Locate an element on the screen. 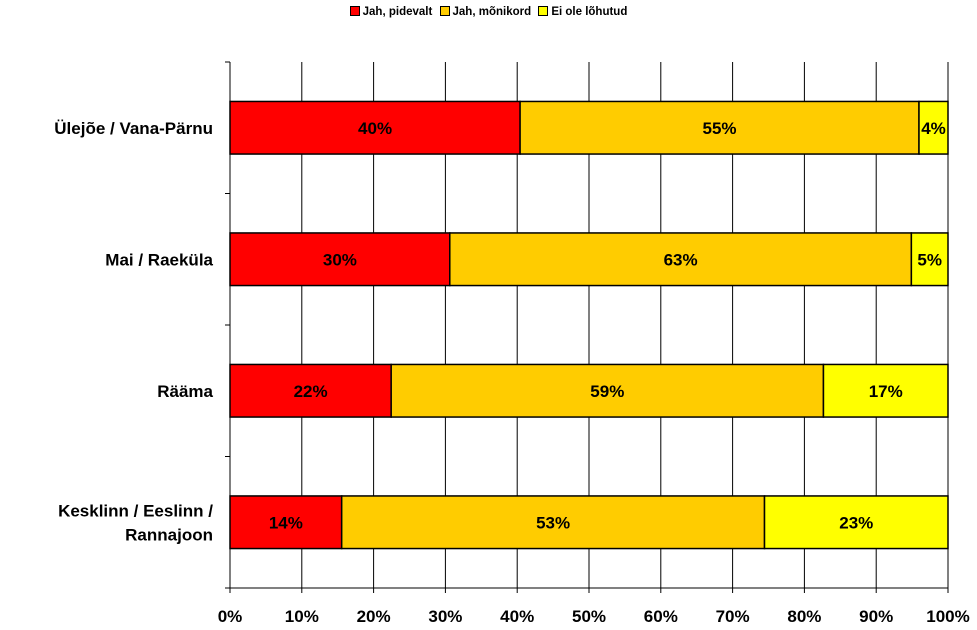  bar-value-label: 22% is located at coordinates (311, 391).